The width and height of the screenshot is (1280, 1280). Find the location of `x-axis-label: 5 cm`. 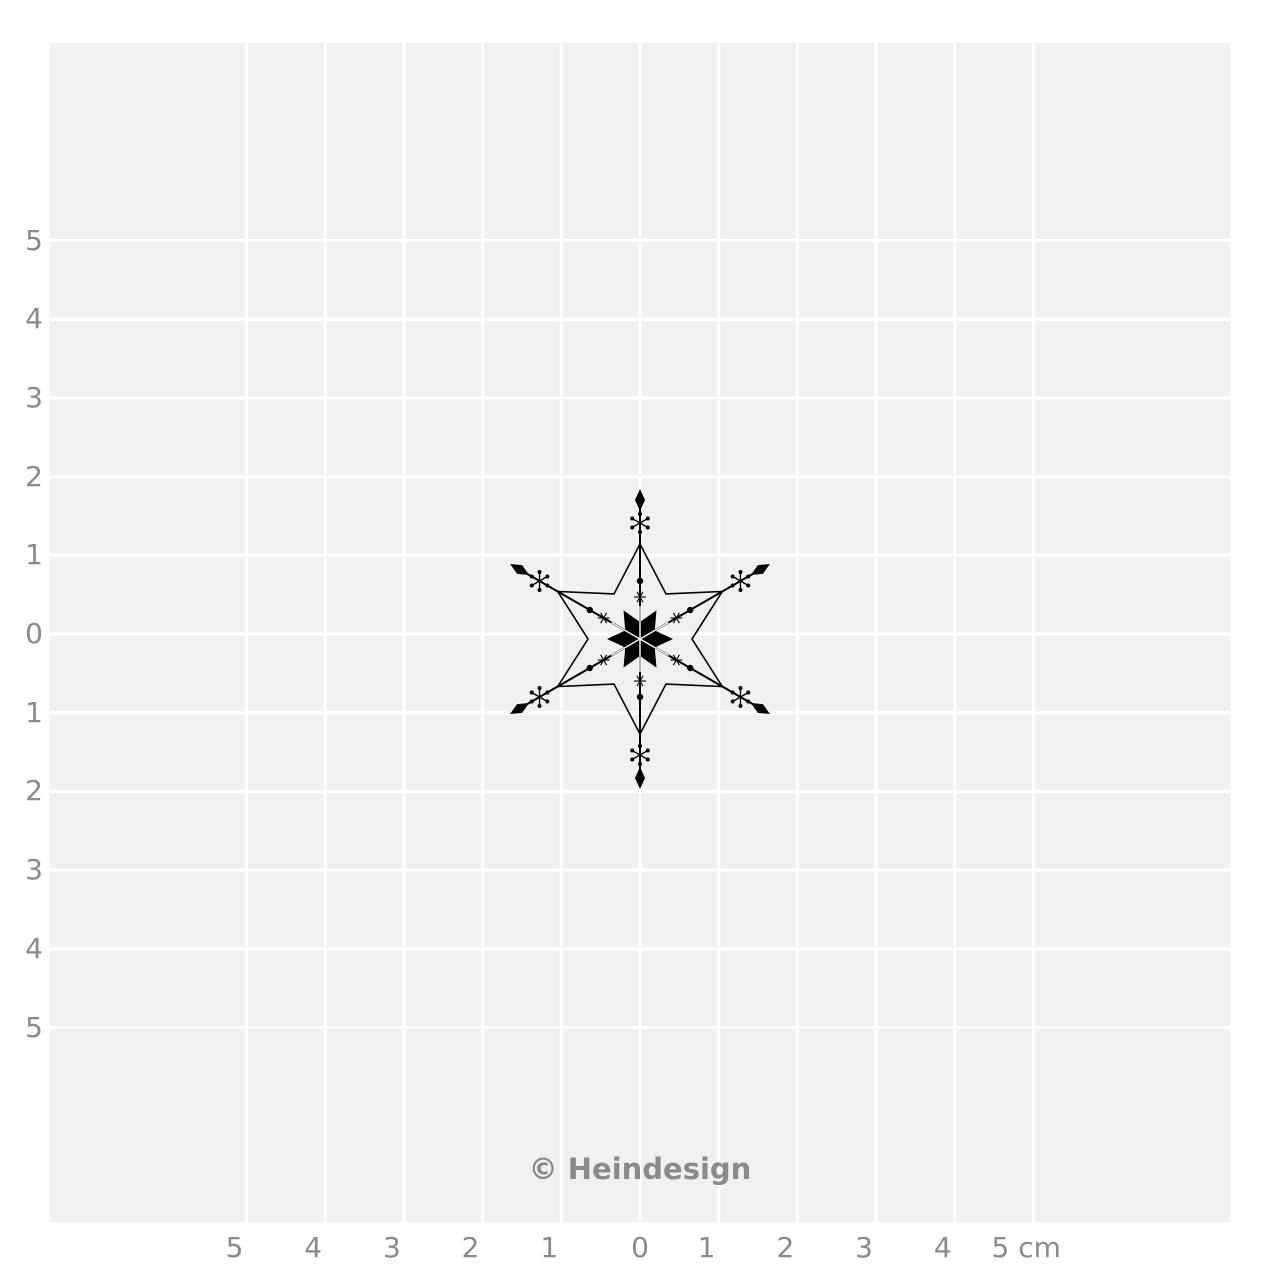

x-axis-label: 5 cm is located at coordinates (1026, 1247).